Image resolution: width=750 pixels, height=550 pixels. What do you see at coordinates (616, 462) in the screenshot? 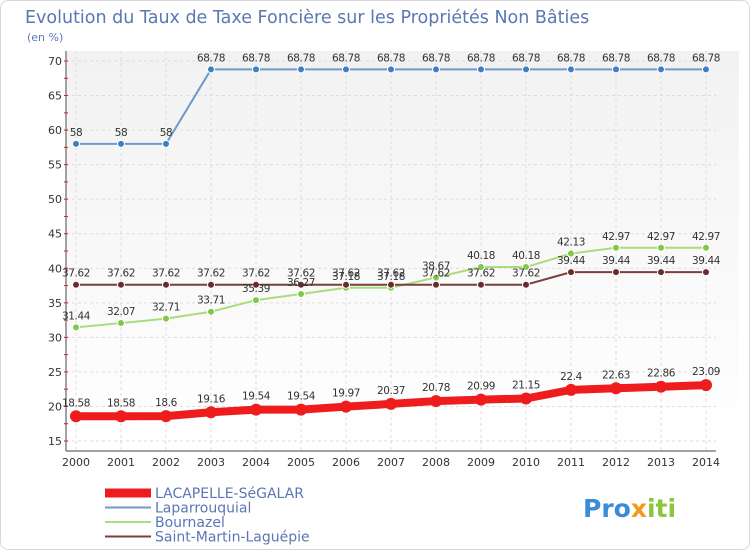
I see `x-tick-label: 2012` at bounding box center [616, 462].